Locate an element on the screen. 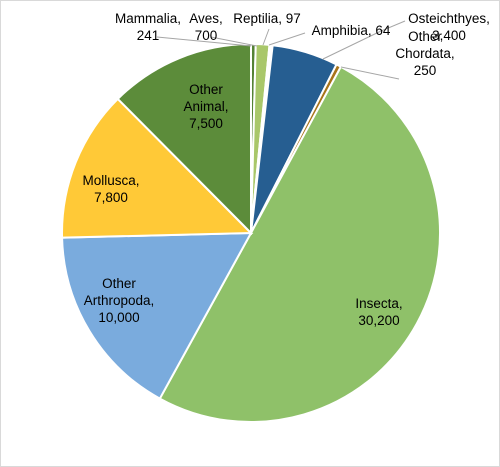 The image size is (500, 467). data-label-mollusca: Mollusca, 7,800 is located at coordinates (110, 189).